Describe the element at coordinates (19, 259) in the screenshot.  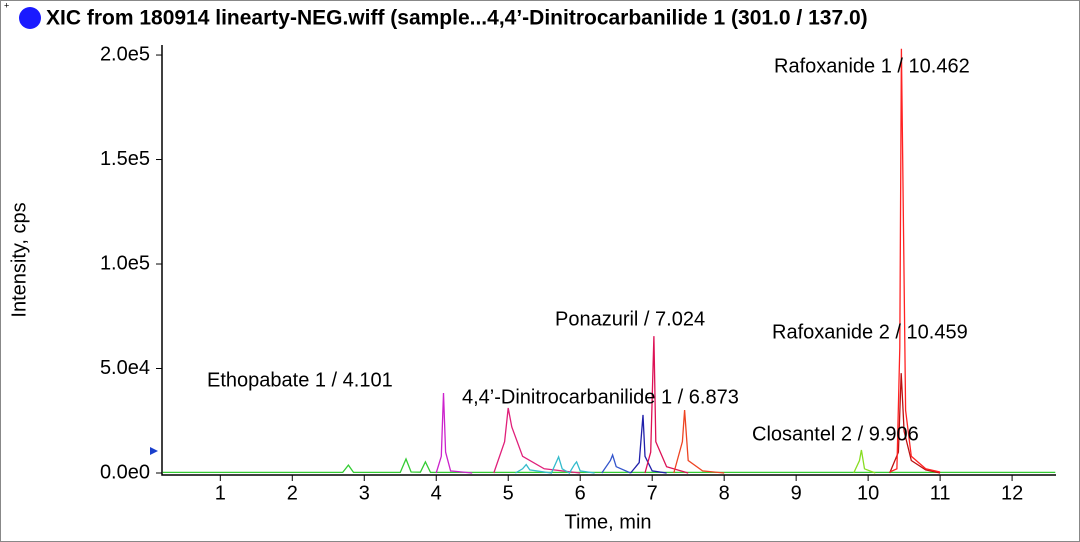
I see `y-axis-label: Intensity, cps` at that location.